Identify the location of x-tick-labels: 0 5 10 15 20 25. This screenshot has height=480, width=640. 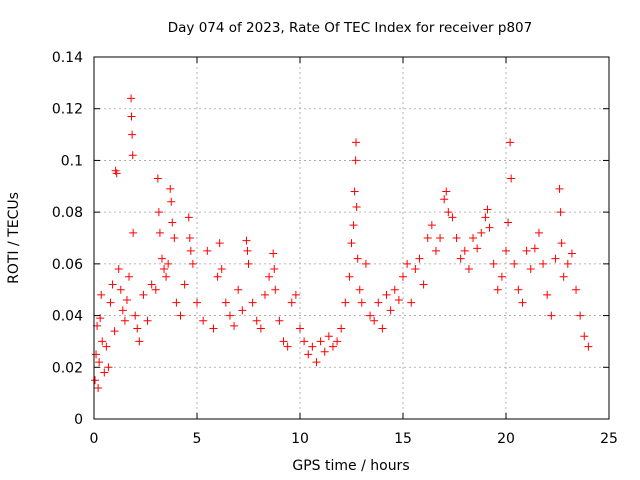
(354, 439).